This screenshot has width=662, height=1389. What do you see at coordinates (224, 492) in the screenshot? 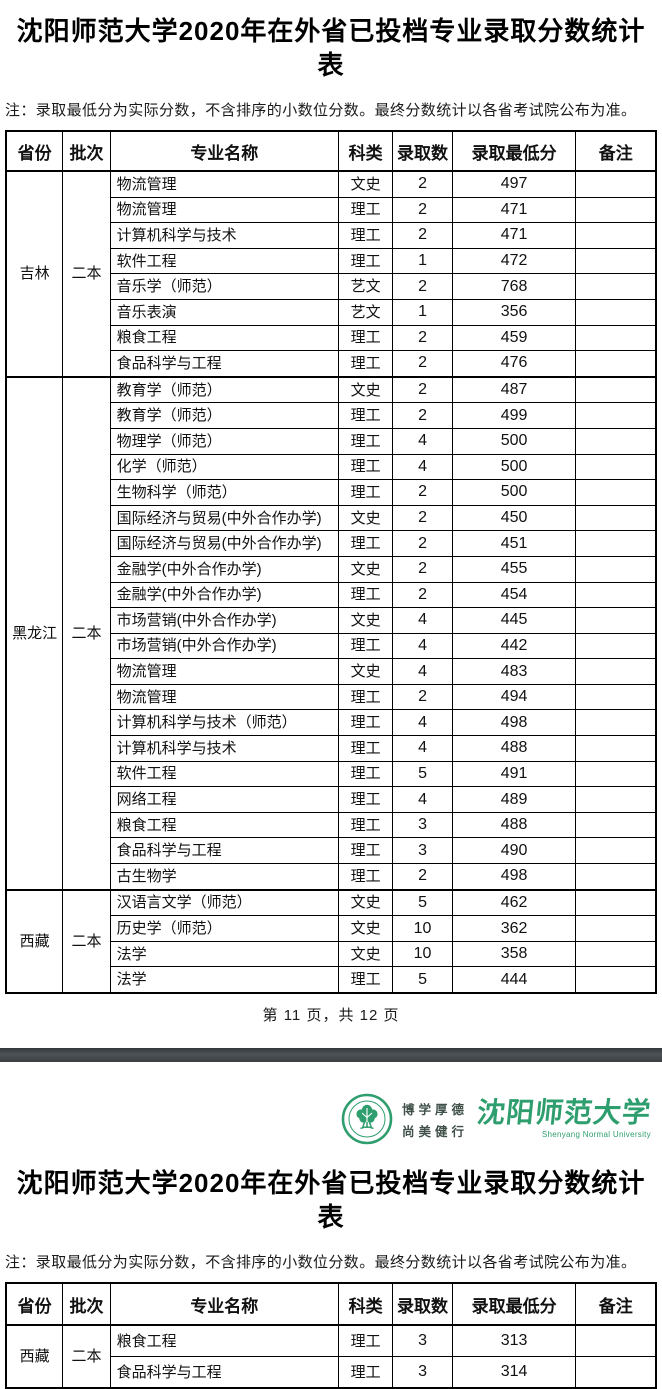
I see `major-cell: 生物科学（师范）` at bounding box center [224, 492].